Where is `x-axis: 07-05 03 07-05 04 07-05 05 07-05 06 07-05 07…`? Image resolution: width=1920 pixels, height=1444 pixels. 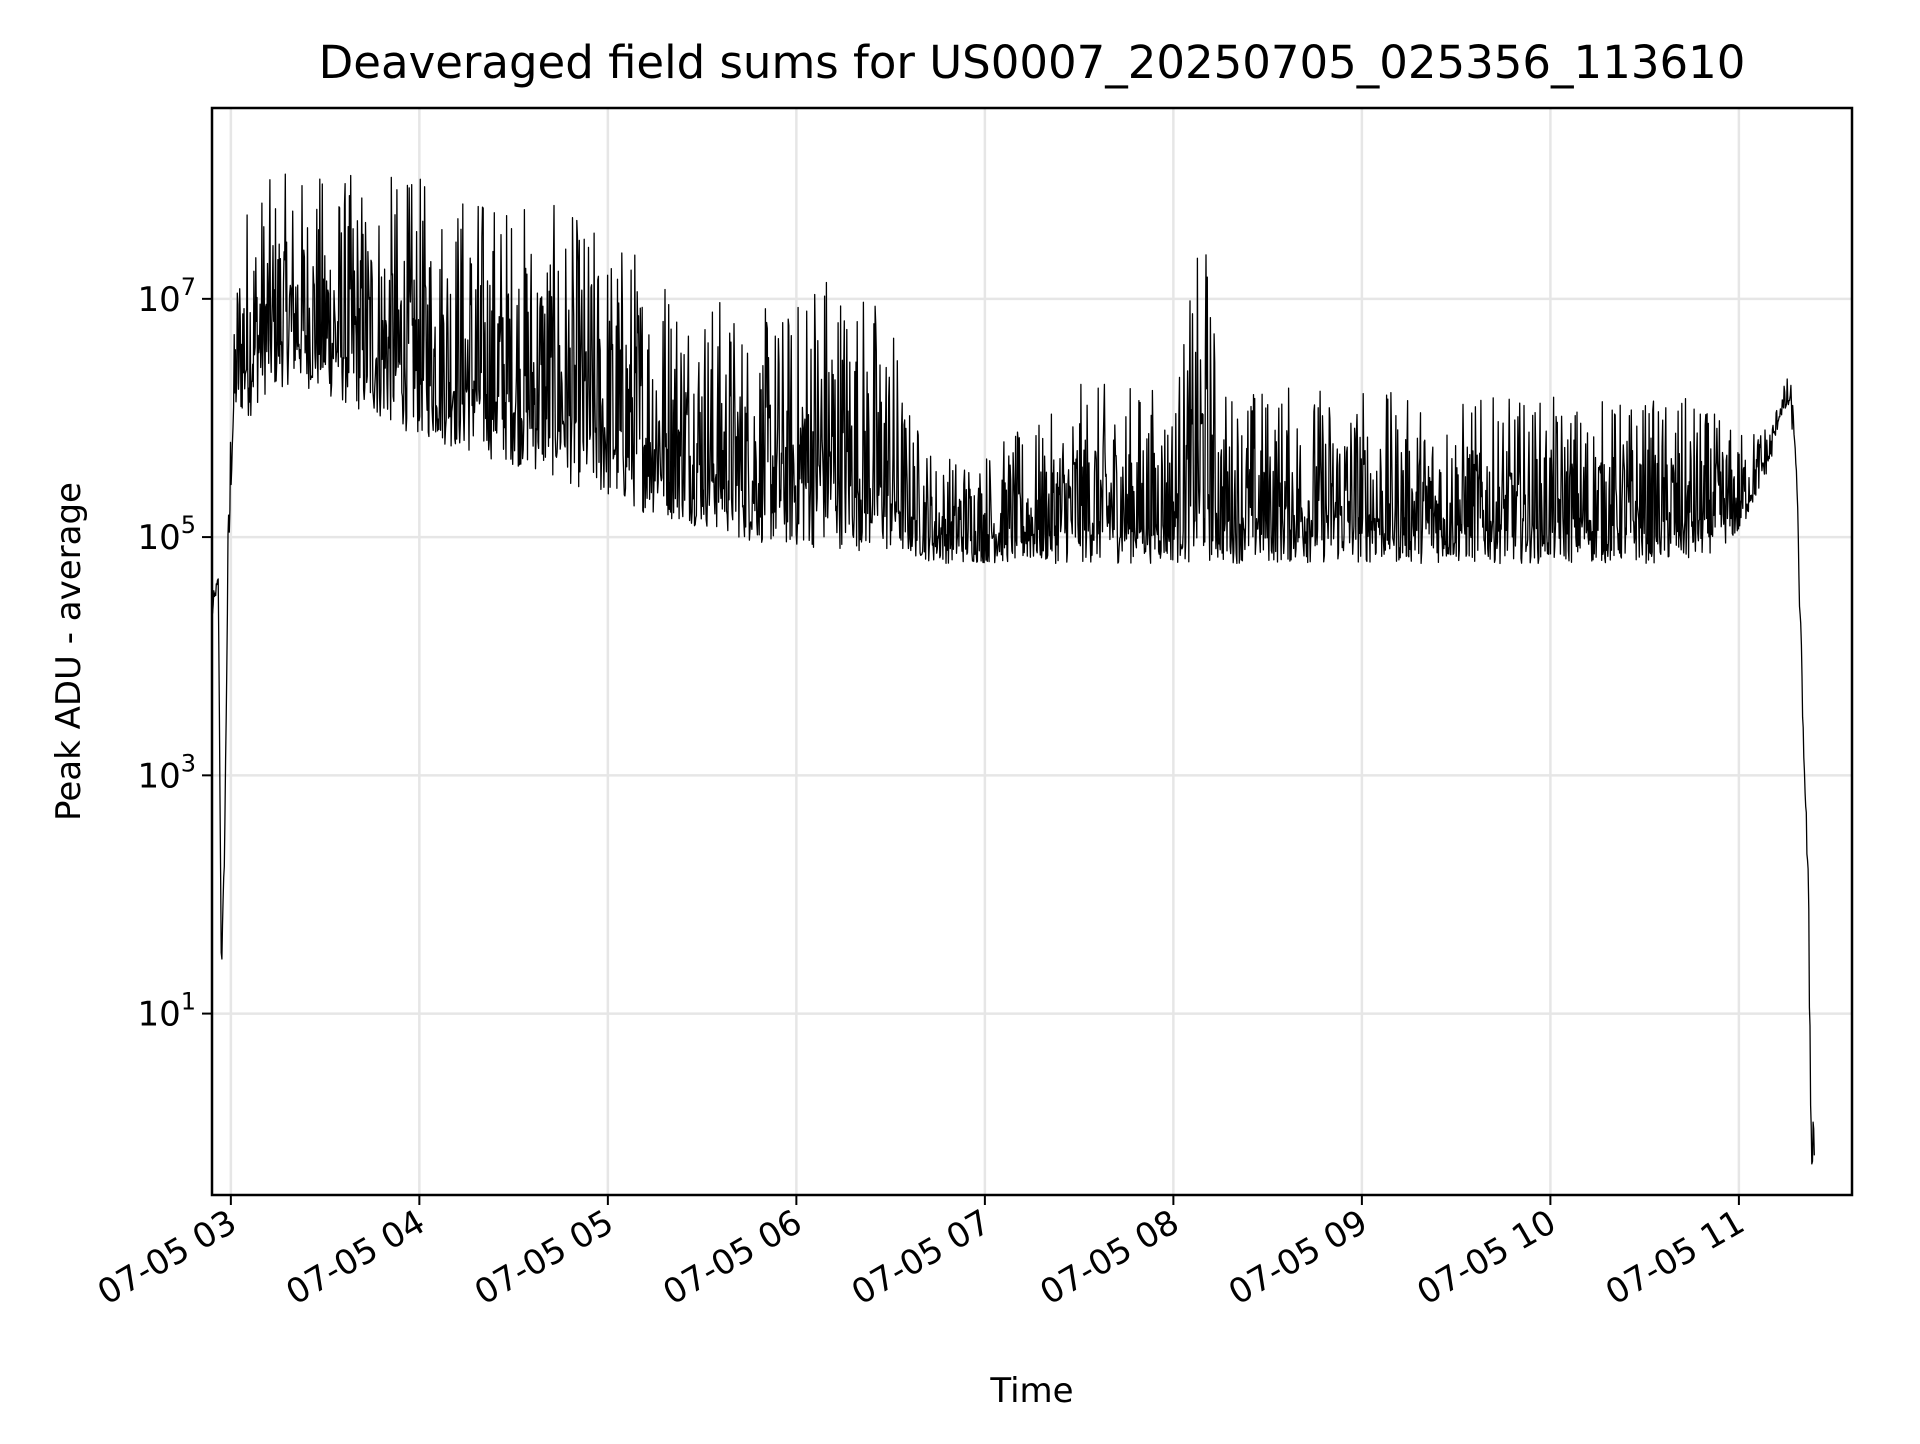 x-axis: 07-05 03 07-05 04 07-05 05 07-05 06 07-05 07… is located at coordinates (921, 1254).